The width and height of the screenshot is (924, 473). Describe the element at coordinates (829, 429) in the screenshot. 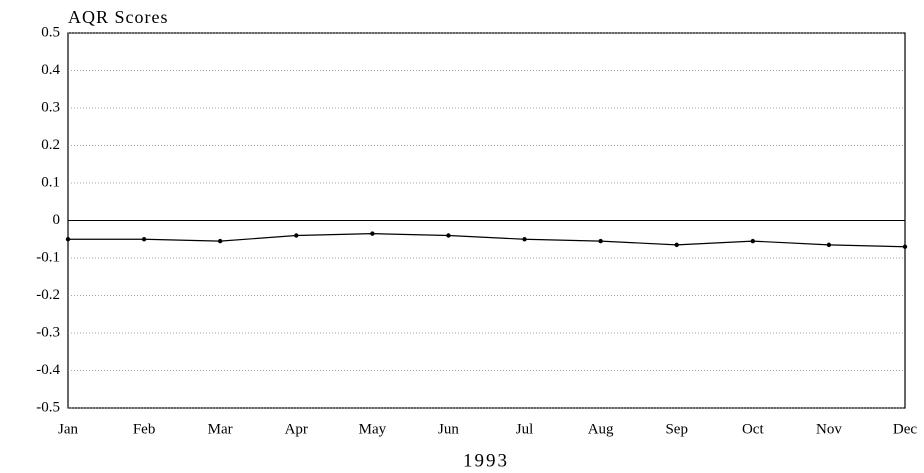

I see `x-tick-label: Nov` at that location.